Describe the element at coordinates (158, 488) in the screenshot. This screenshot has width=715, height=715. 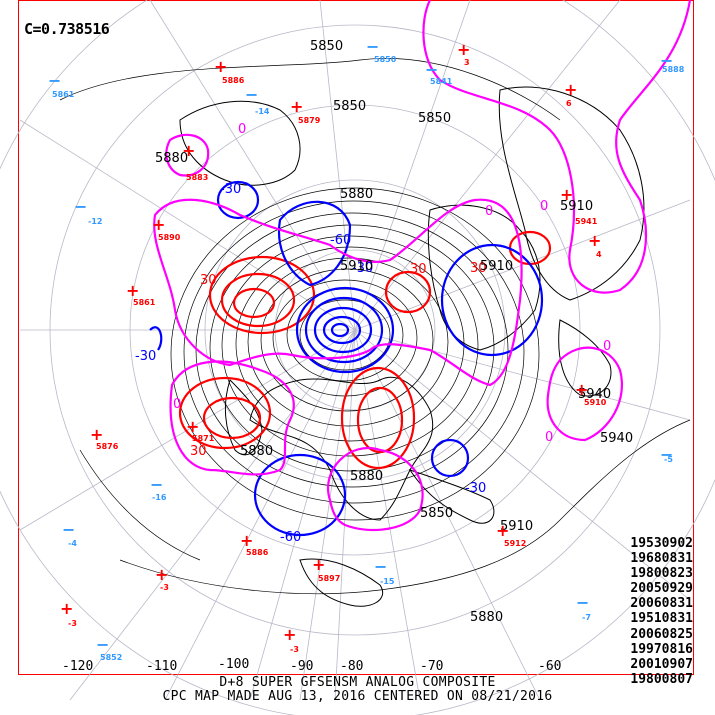
I see `minus-marker: −-16` at that location.